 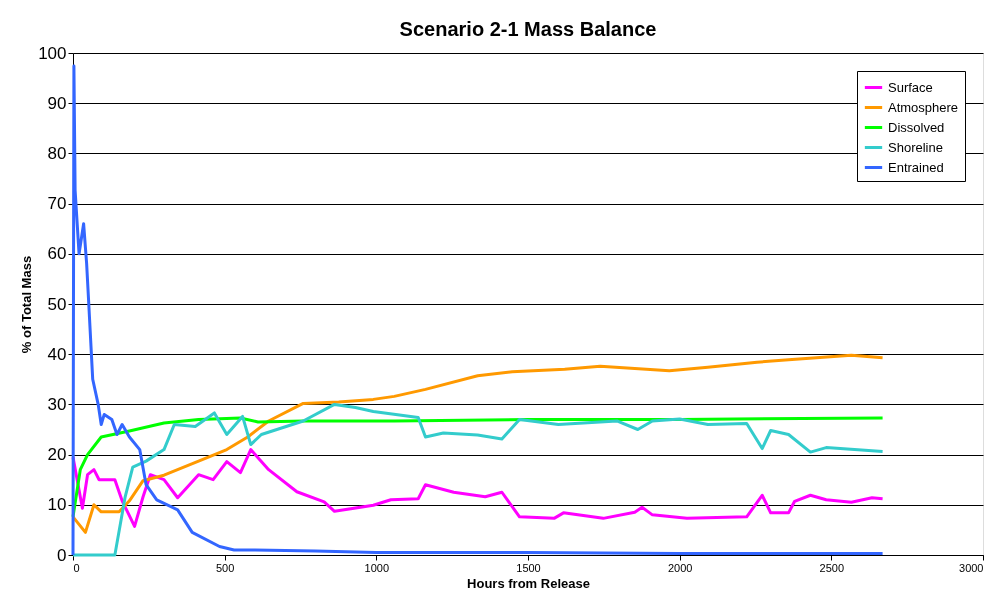 What do you see at coordinates (57, 153) in the screenshot?
I see `y-tick-label: 80` at bounding box center [57, 153].